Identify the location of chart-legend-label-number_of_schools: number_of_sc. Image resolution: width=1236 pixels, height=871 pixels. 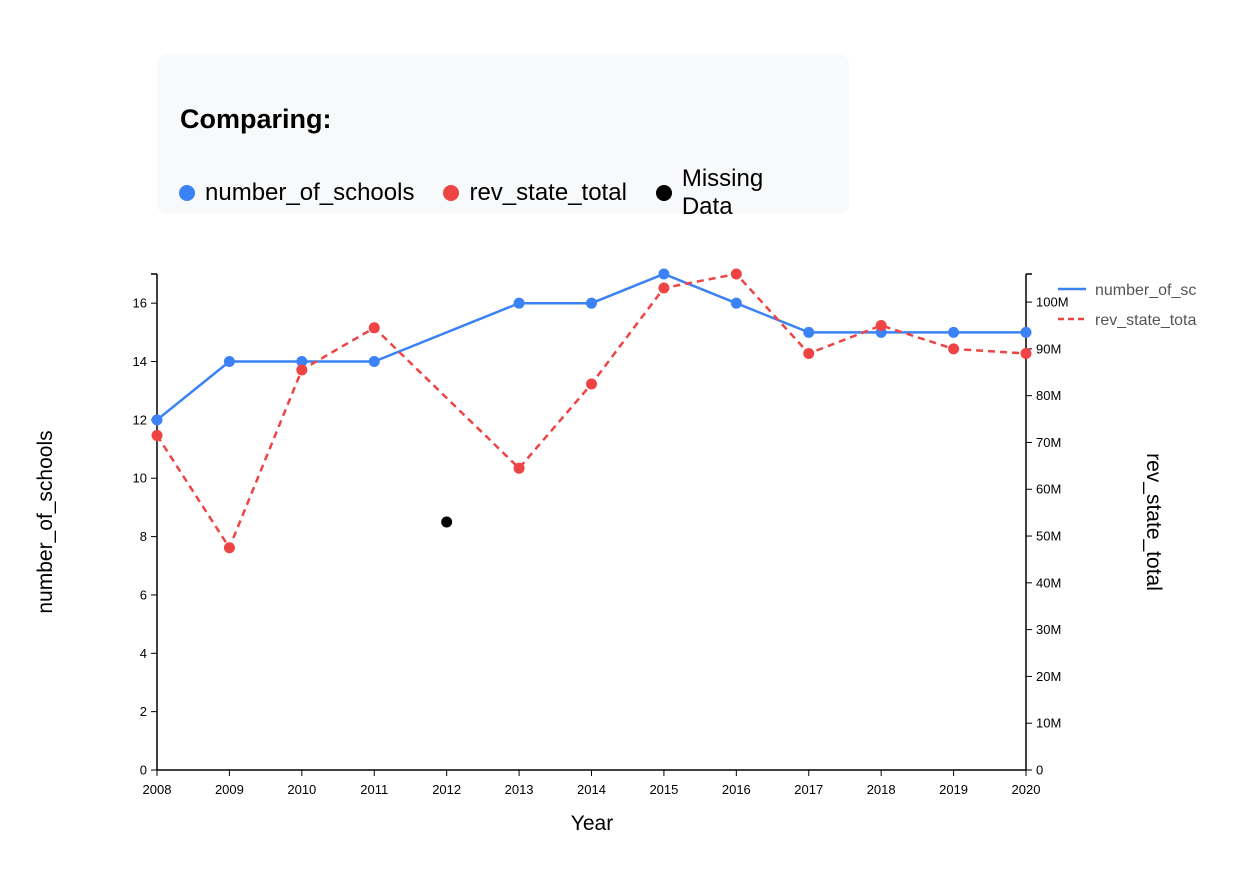
(1145, 290).